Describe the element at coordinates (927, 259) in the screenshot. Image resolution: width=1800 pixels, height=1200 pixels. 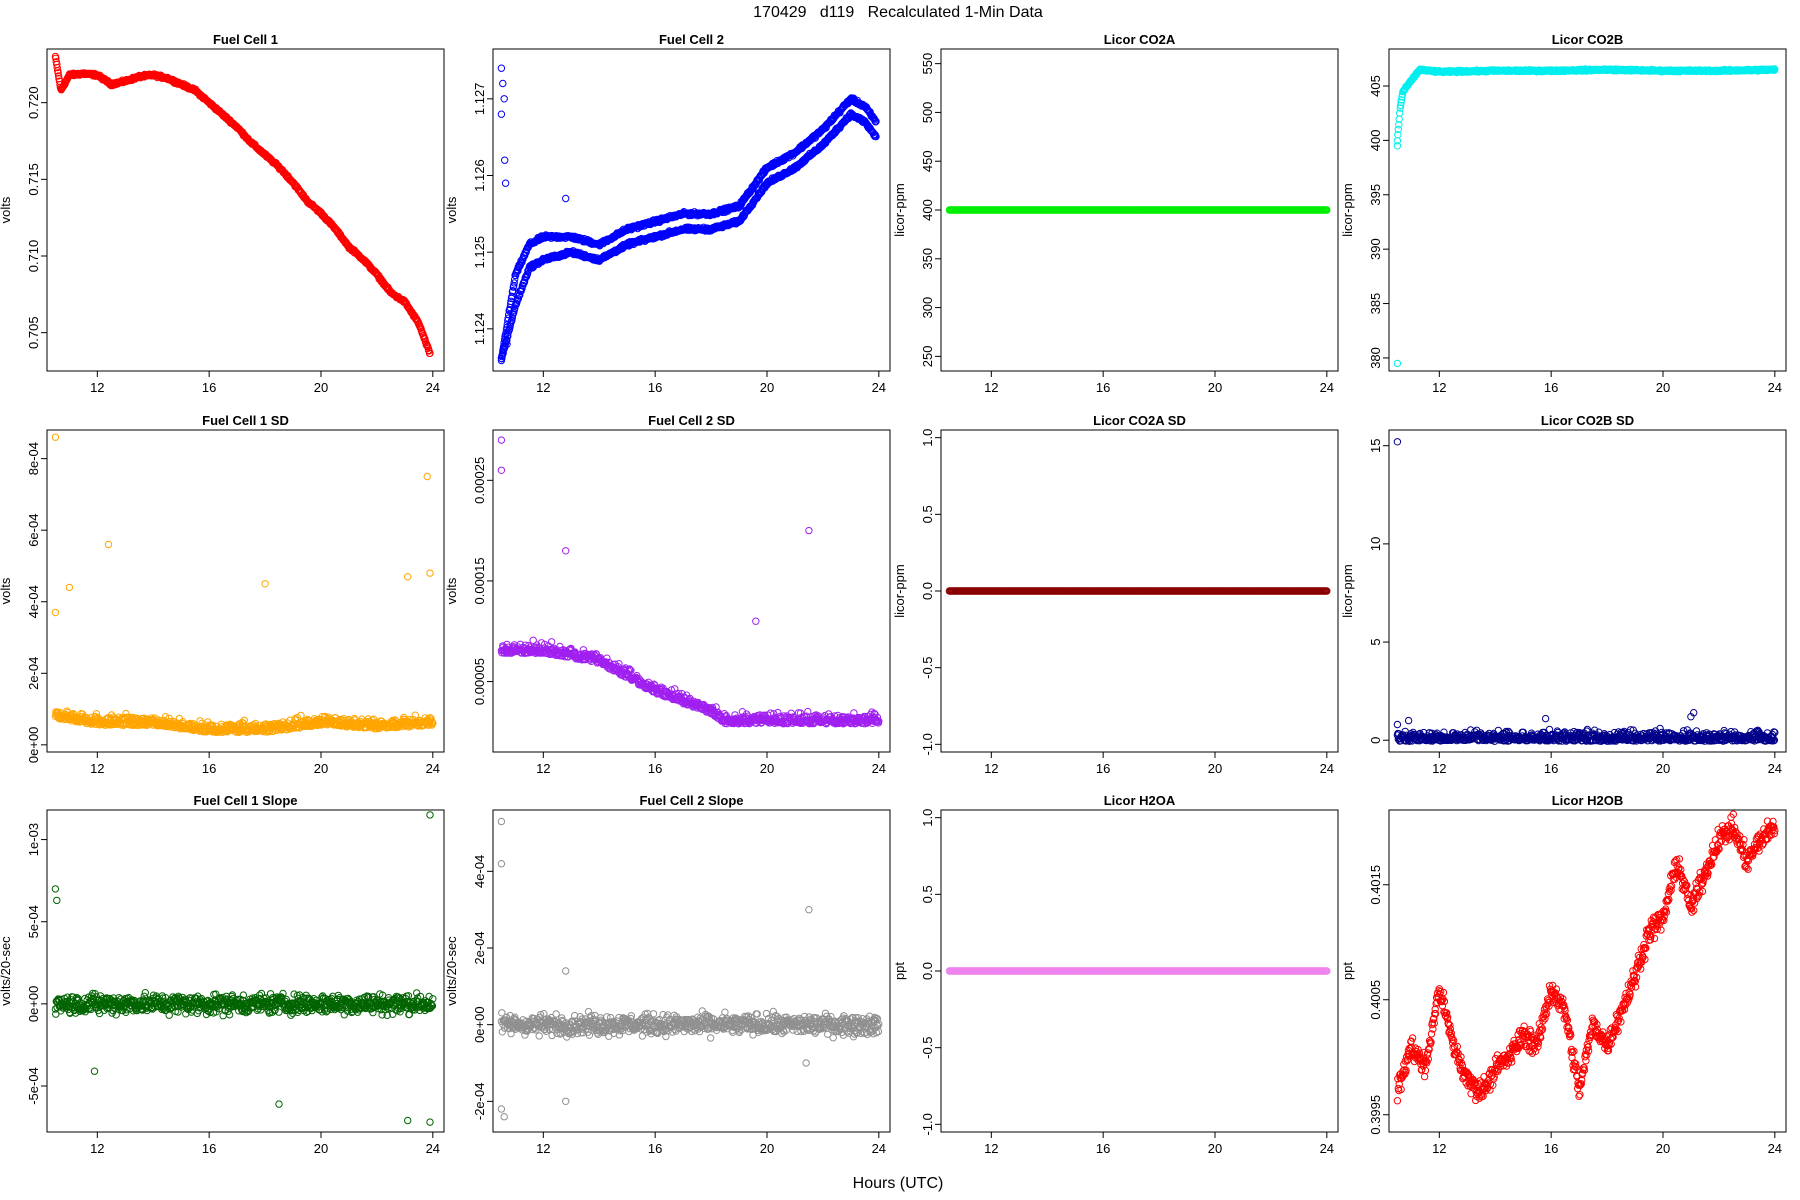
I see `y-tick-label: 350` at that location.